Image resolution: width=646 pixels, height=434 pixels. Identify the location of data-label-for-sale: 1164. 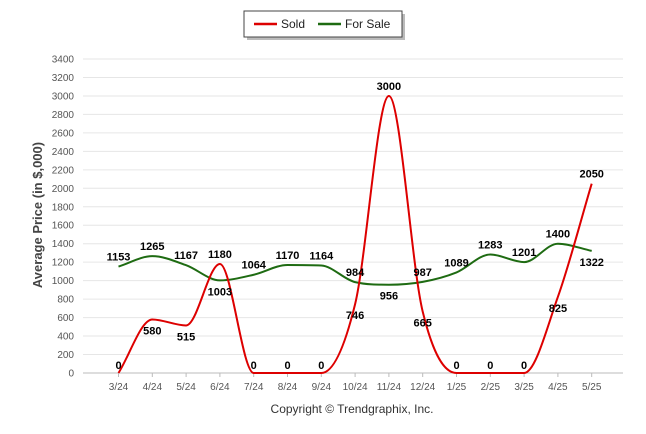
(321, 257).